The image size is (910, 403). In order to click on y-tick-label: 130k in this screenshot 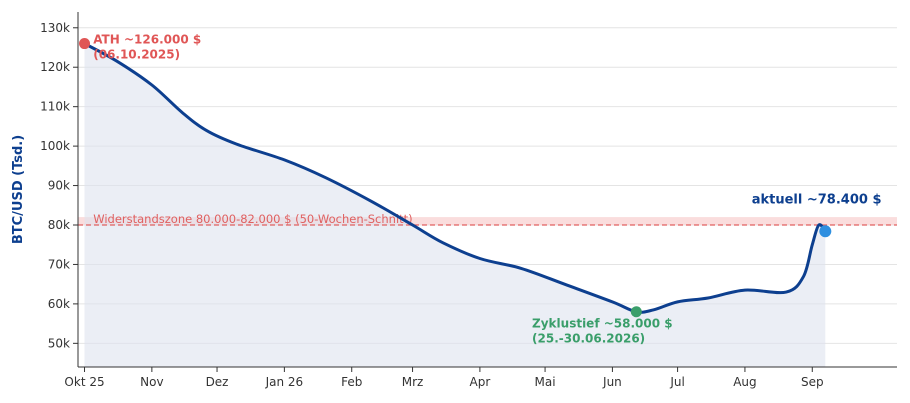, I will do `click(55, 28)`.